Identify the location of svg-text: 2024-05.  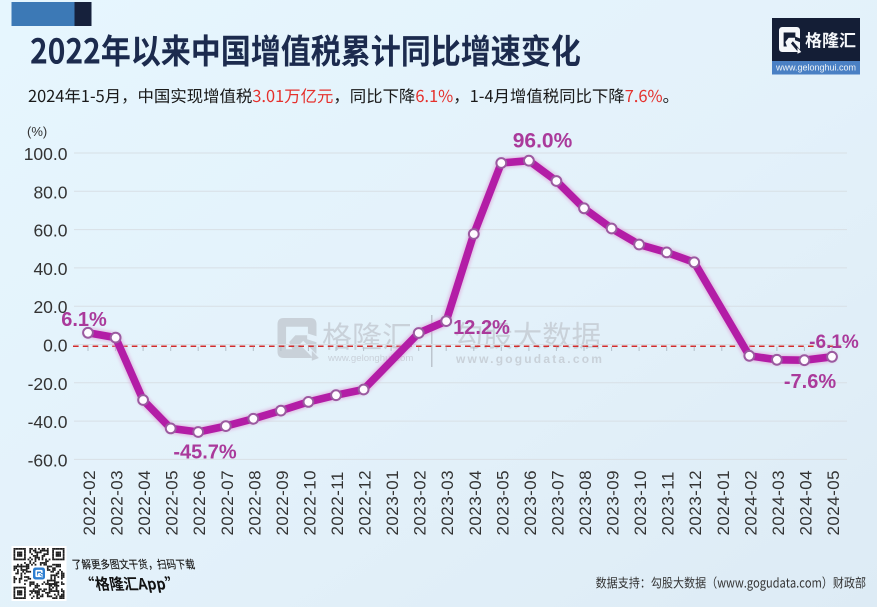
(833, 503).